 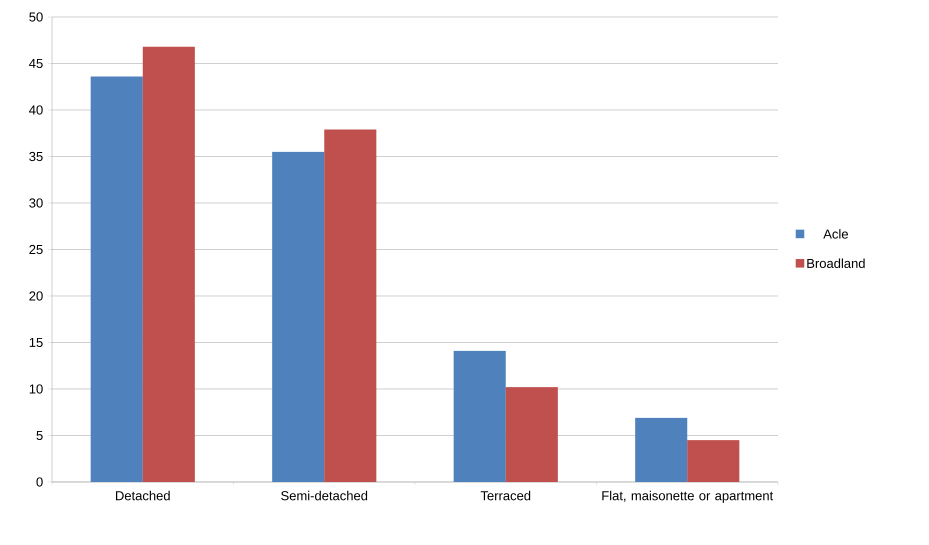 What do you see at coordinates (688, 496) in the screenshot?
I see `x-tick-label: Flat, maisonette or apartment` at bounding box center [688, 496].